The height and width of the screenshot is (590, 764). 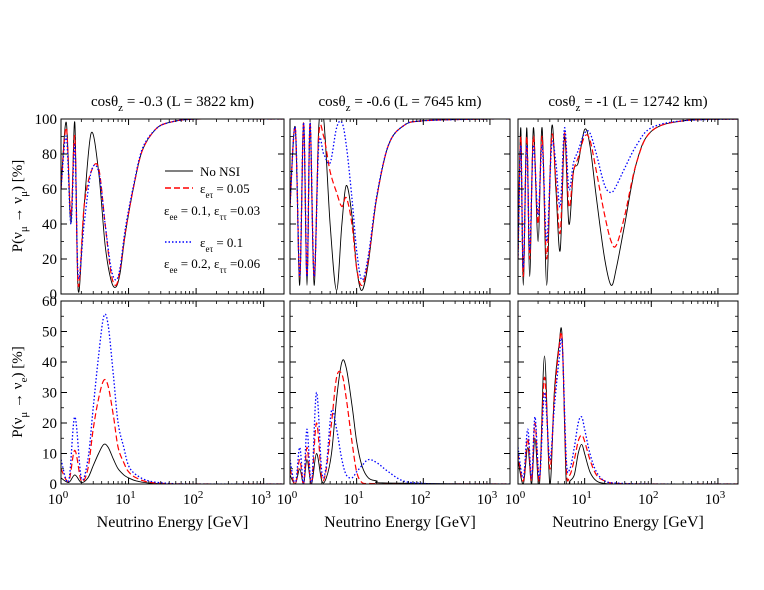 I want to click on y-axis-label-top: P(νμ → νμ) [%], so click(x=20, y=206).